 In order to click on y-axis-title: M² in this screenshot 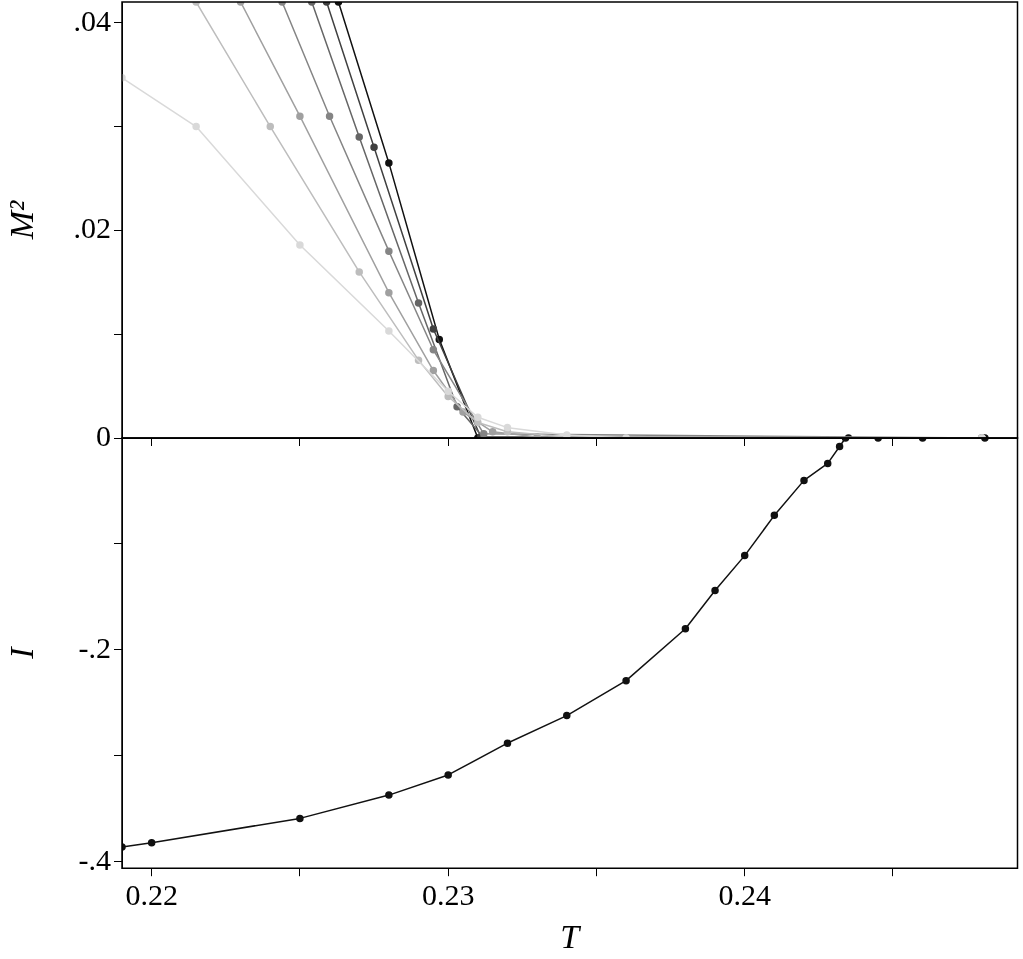, I will do `click(22, 220)`.